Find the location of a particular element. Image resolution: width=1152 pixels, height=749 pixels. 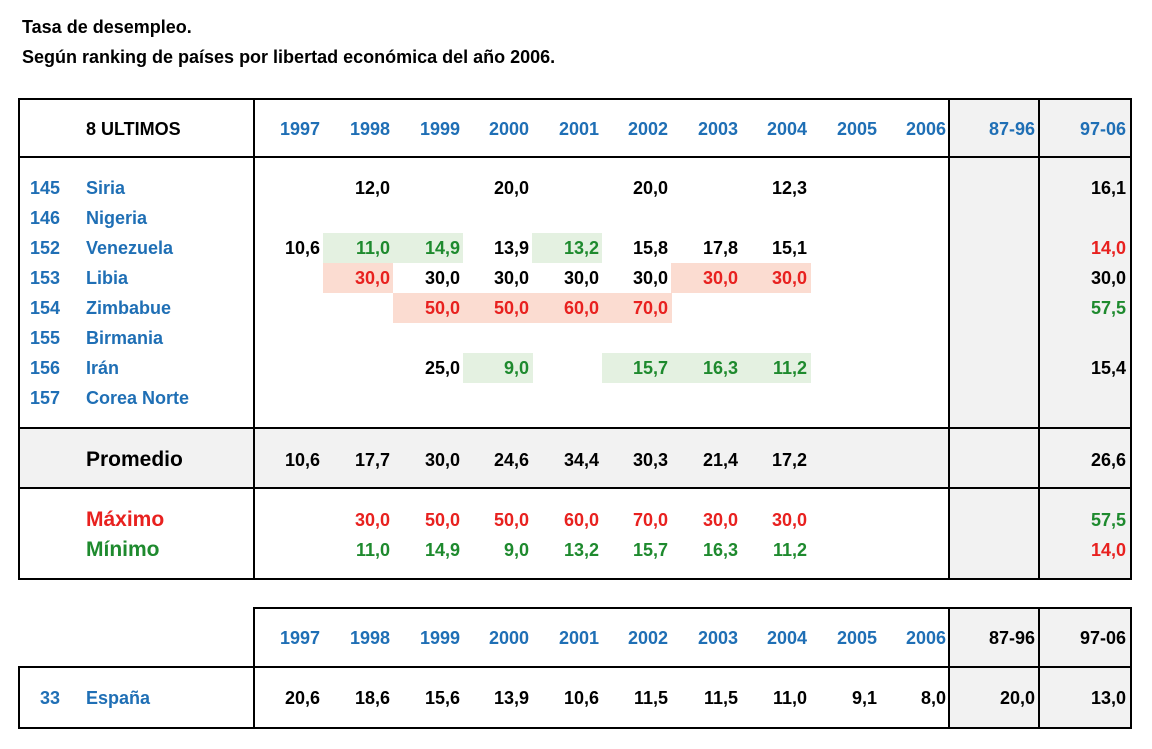

average-cell: 26,6 is located at coordinates (1108, 460).